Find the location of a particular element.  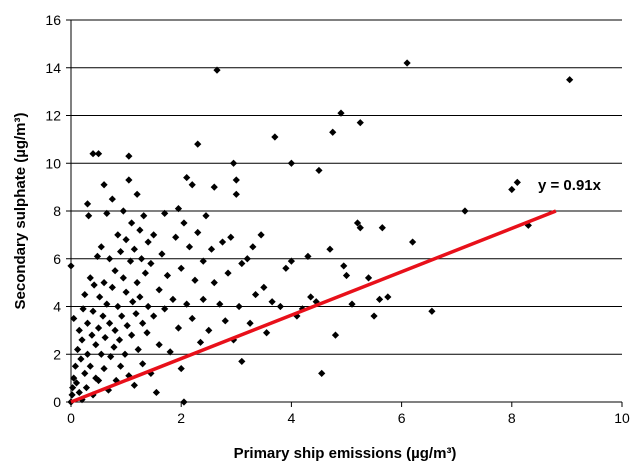

y-tick-labels: 0 2 4 6 8 10 12 14 16 is located at coordinates (53, 211).